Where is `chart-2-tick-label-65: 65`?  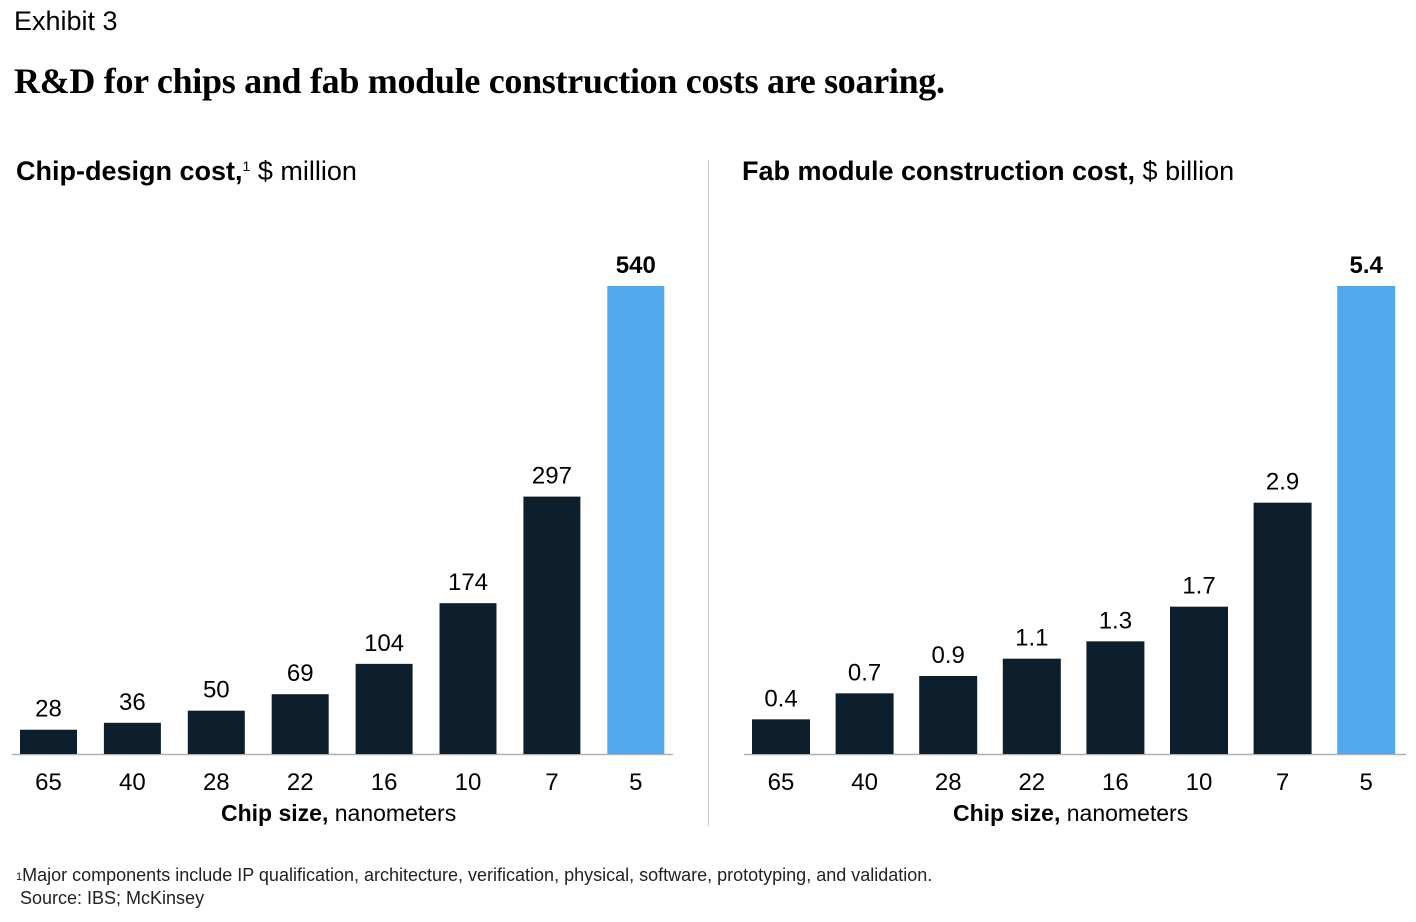 chart-2-tick-label-65: 65 is located at coordinates (781, 782).